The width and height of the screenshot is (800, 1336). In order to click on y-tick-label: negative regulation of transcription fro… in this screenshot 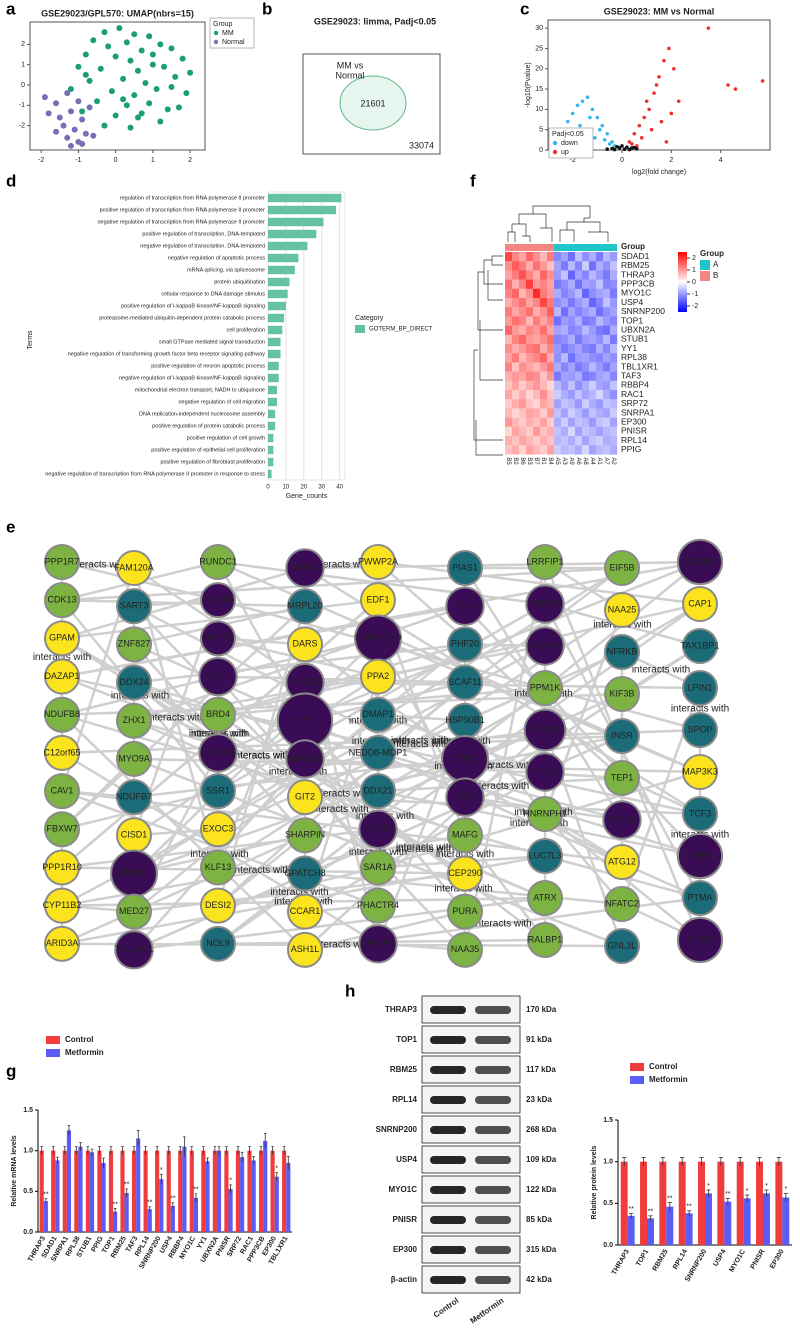, I will do `click(155, 474)`.